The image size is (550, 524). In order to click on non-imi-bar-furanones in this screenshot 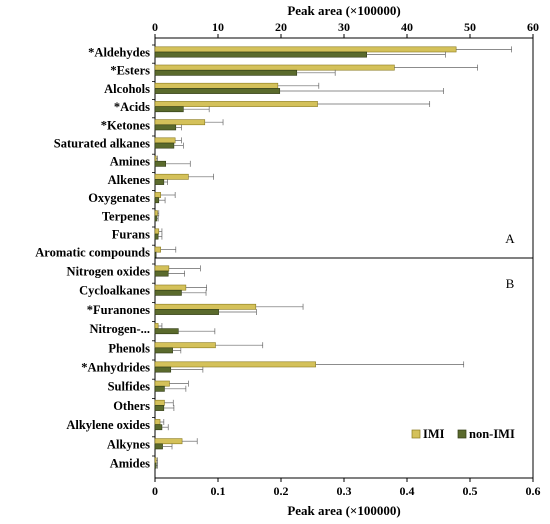, I will do `click(186, 312)`.